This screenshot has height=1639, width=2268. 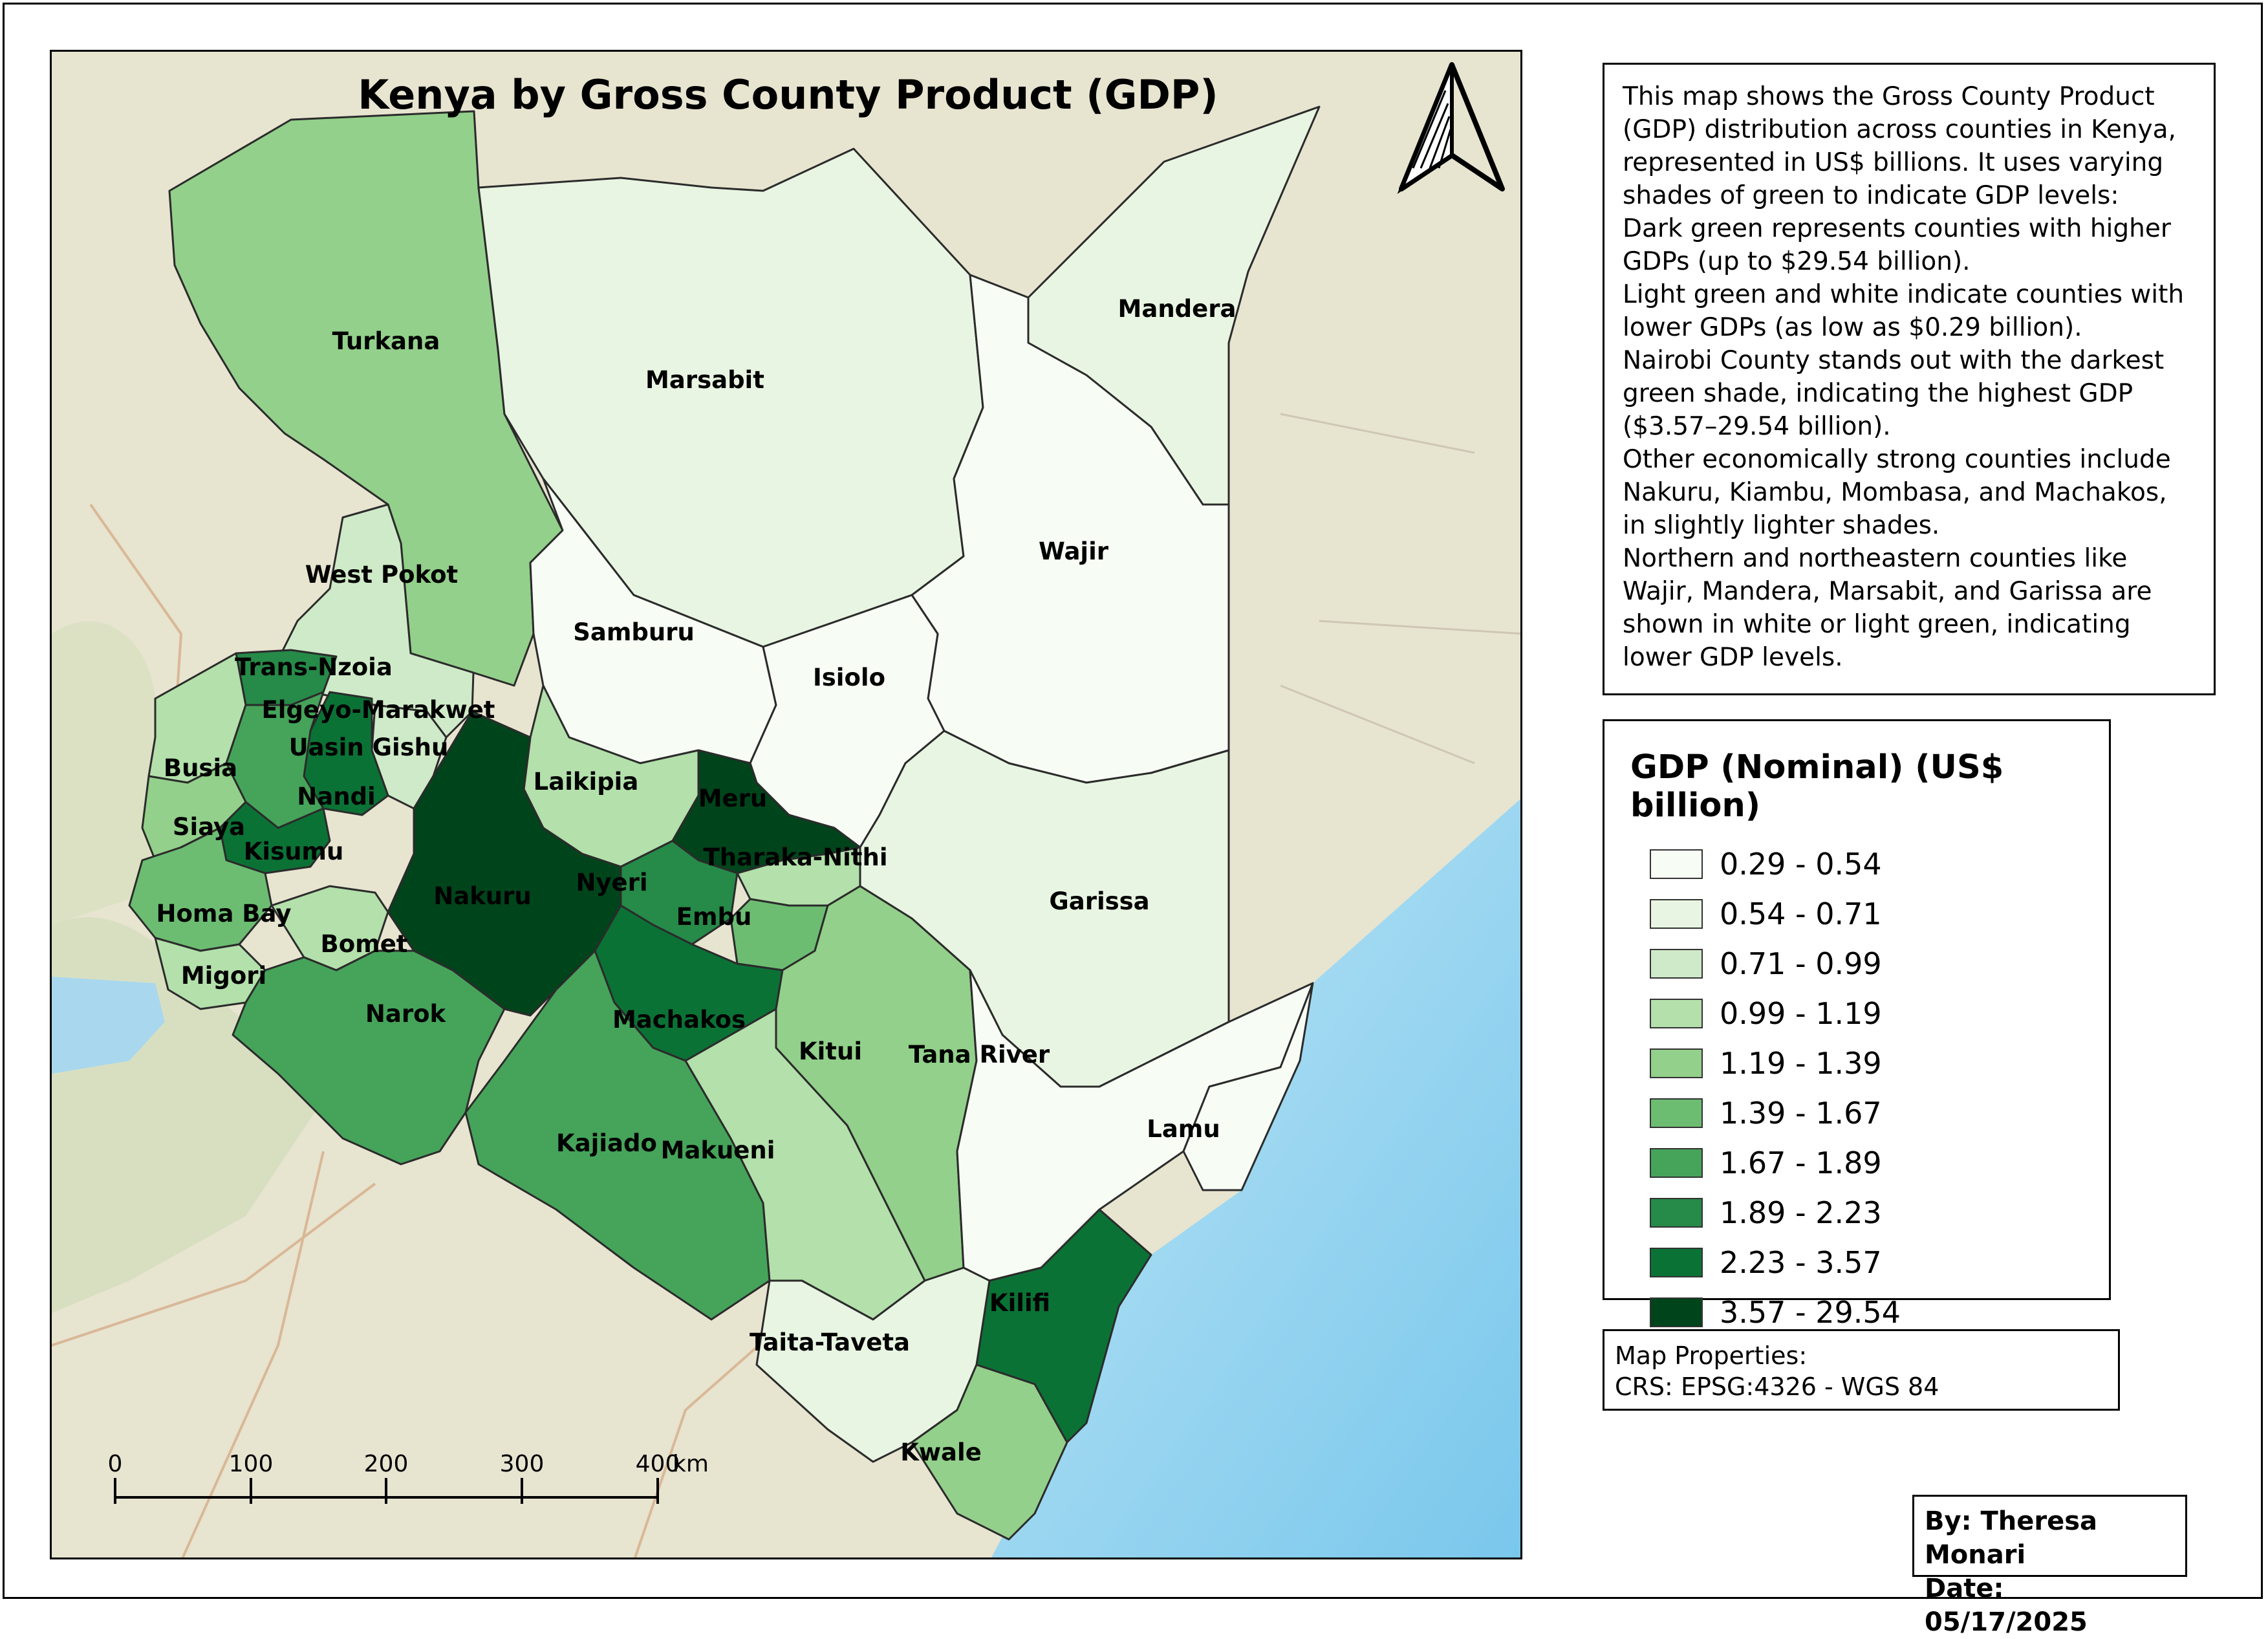 I want to click on credits-panel: By: Theresa Monari Date: 05/17/2025, so click(x=2049, y=1566).